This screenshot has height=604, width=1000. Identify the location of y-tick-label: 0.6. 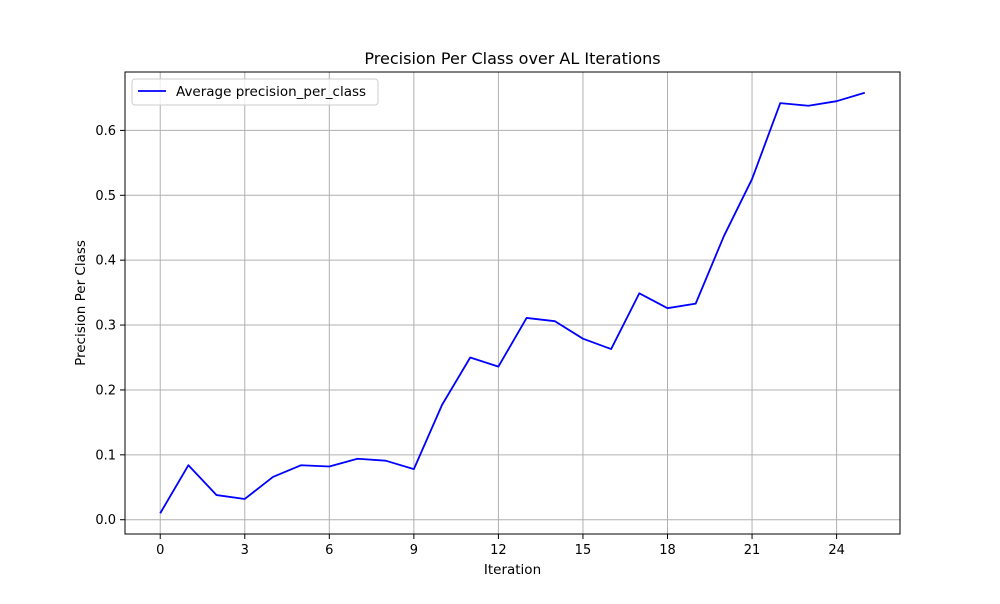
(105, 131).